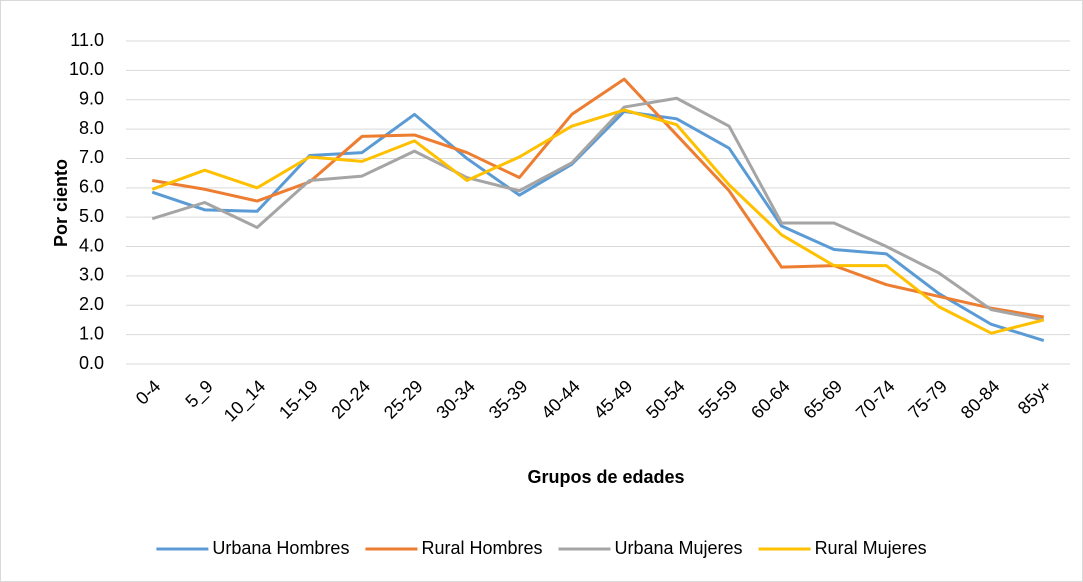  Describe the element at coordinates (481, 548) in the screenshot. I see `legend-label: Rural Hombres` at that location.